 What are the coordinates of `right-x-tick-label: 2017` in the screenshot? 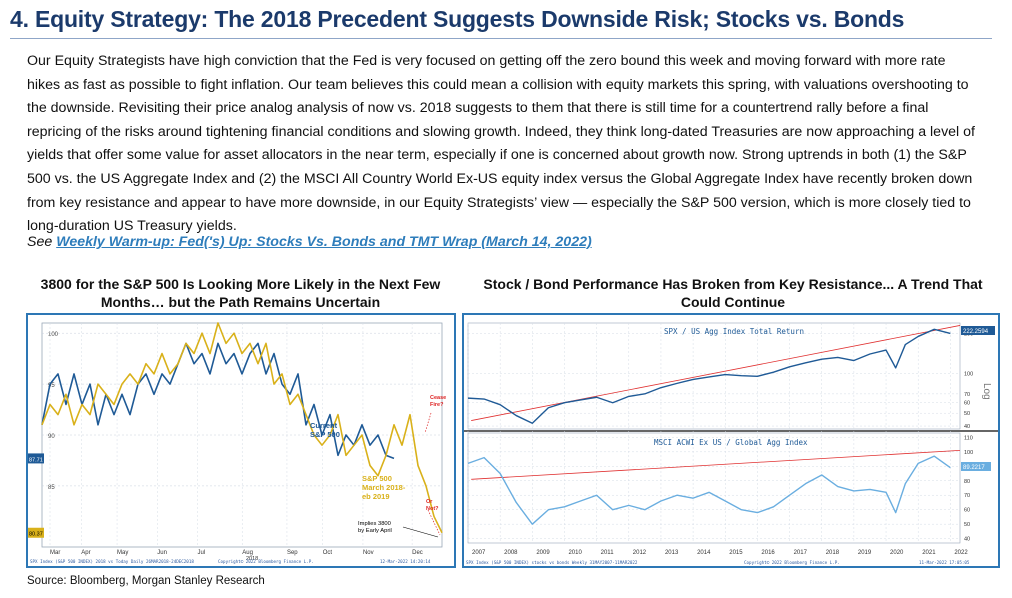 It's located at (801, 553).